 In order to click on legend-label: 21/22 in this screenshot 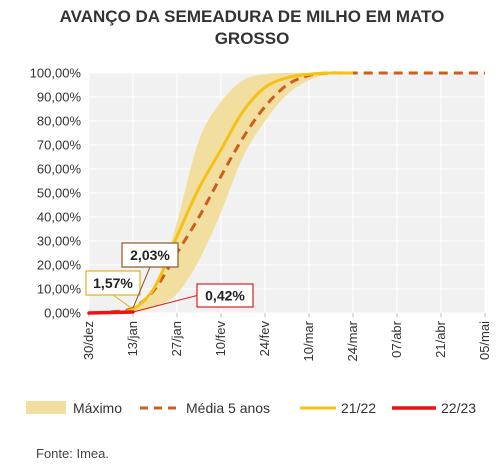, I will do `click(358, 408)`.